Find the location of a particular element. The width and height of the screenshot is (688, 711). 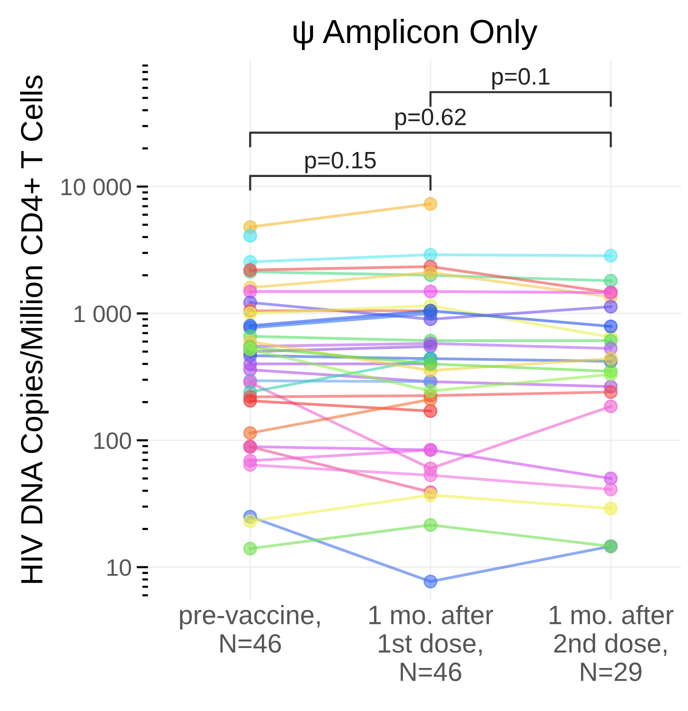

y-axis-title: HIV DNA Copies/Million CD4+ T Cells is located at coordinates (34, 329).